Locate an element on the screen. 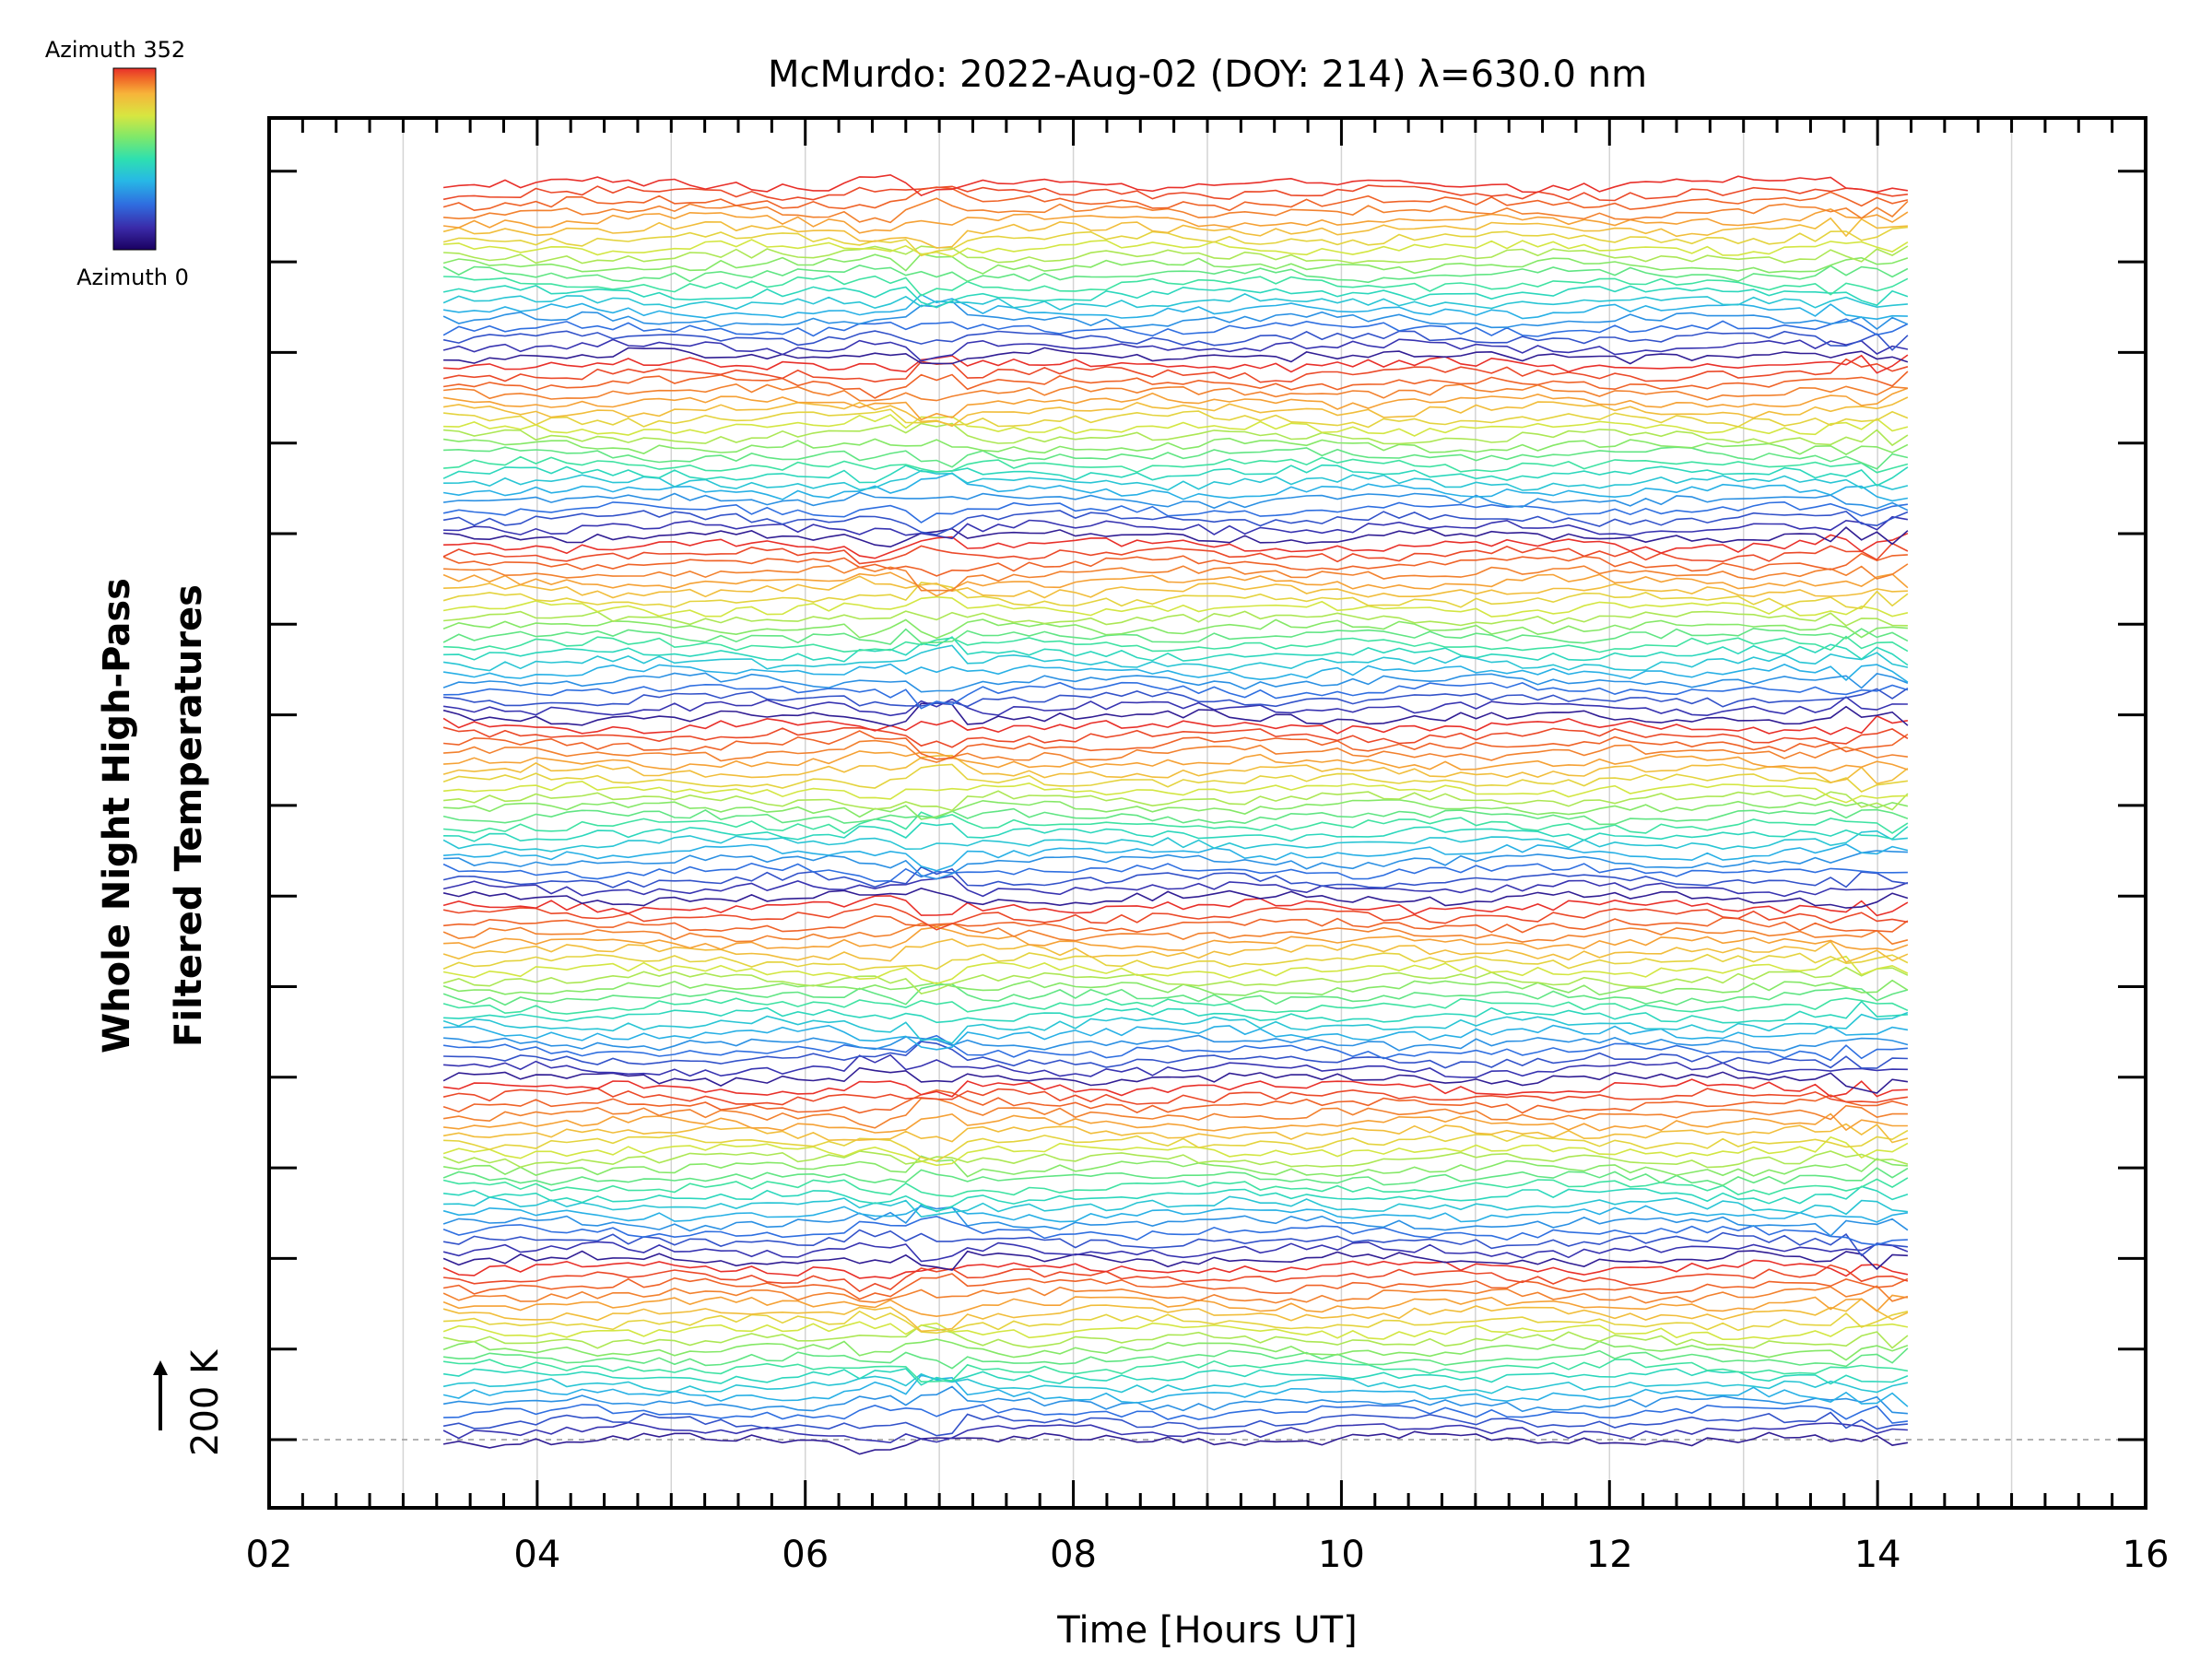 This screenshot has height=1659, width=2212. x-tick-label: 12 is located at coordinates (1609, 1555).